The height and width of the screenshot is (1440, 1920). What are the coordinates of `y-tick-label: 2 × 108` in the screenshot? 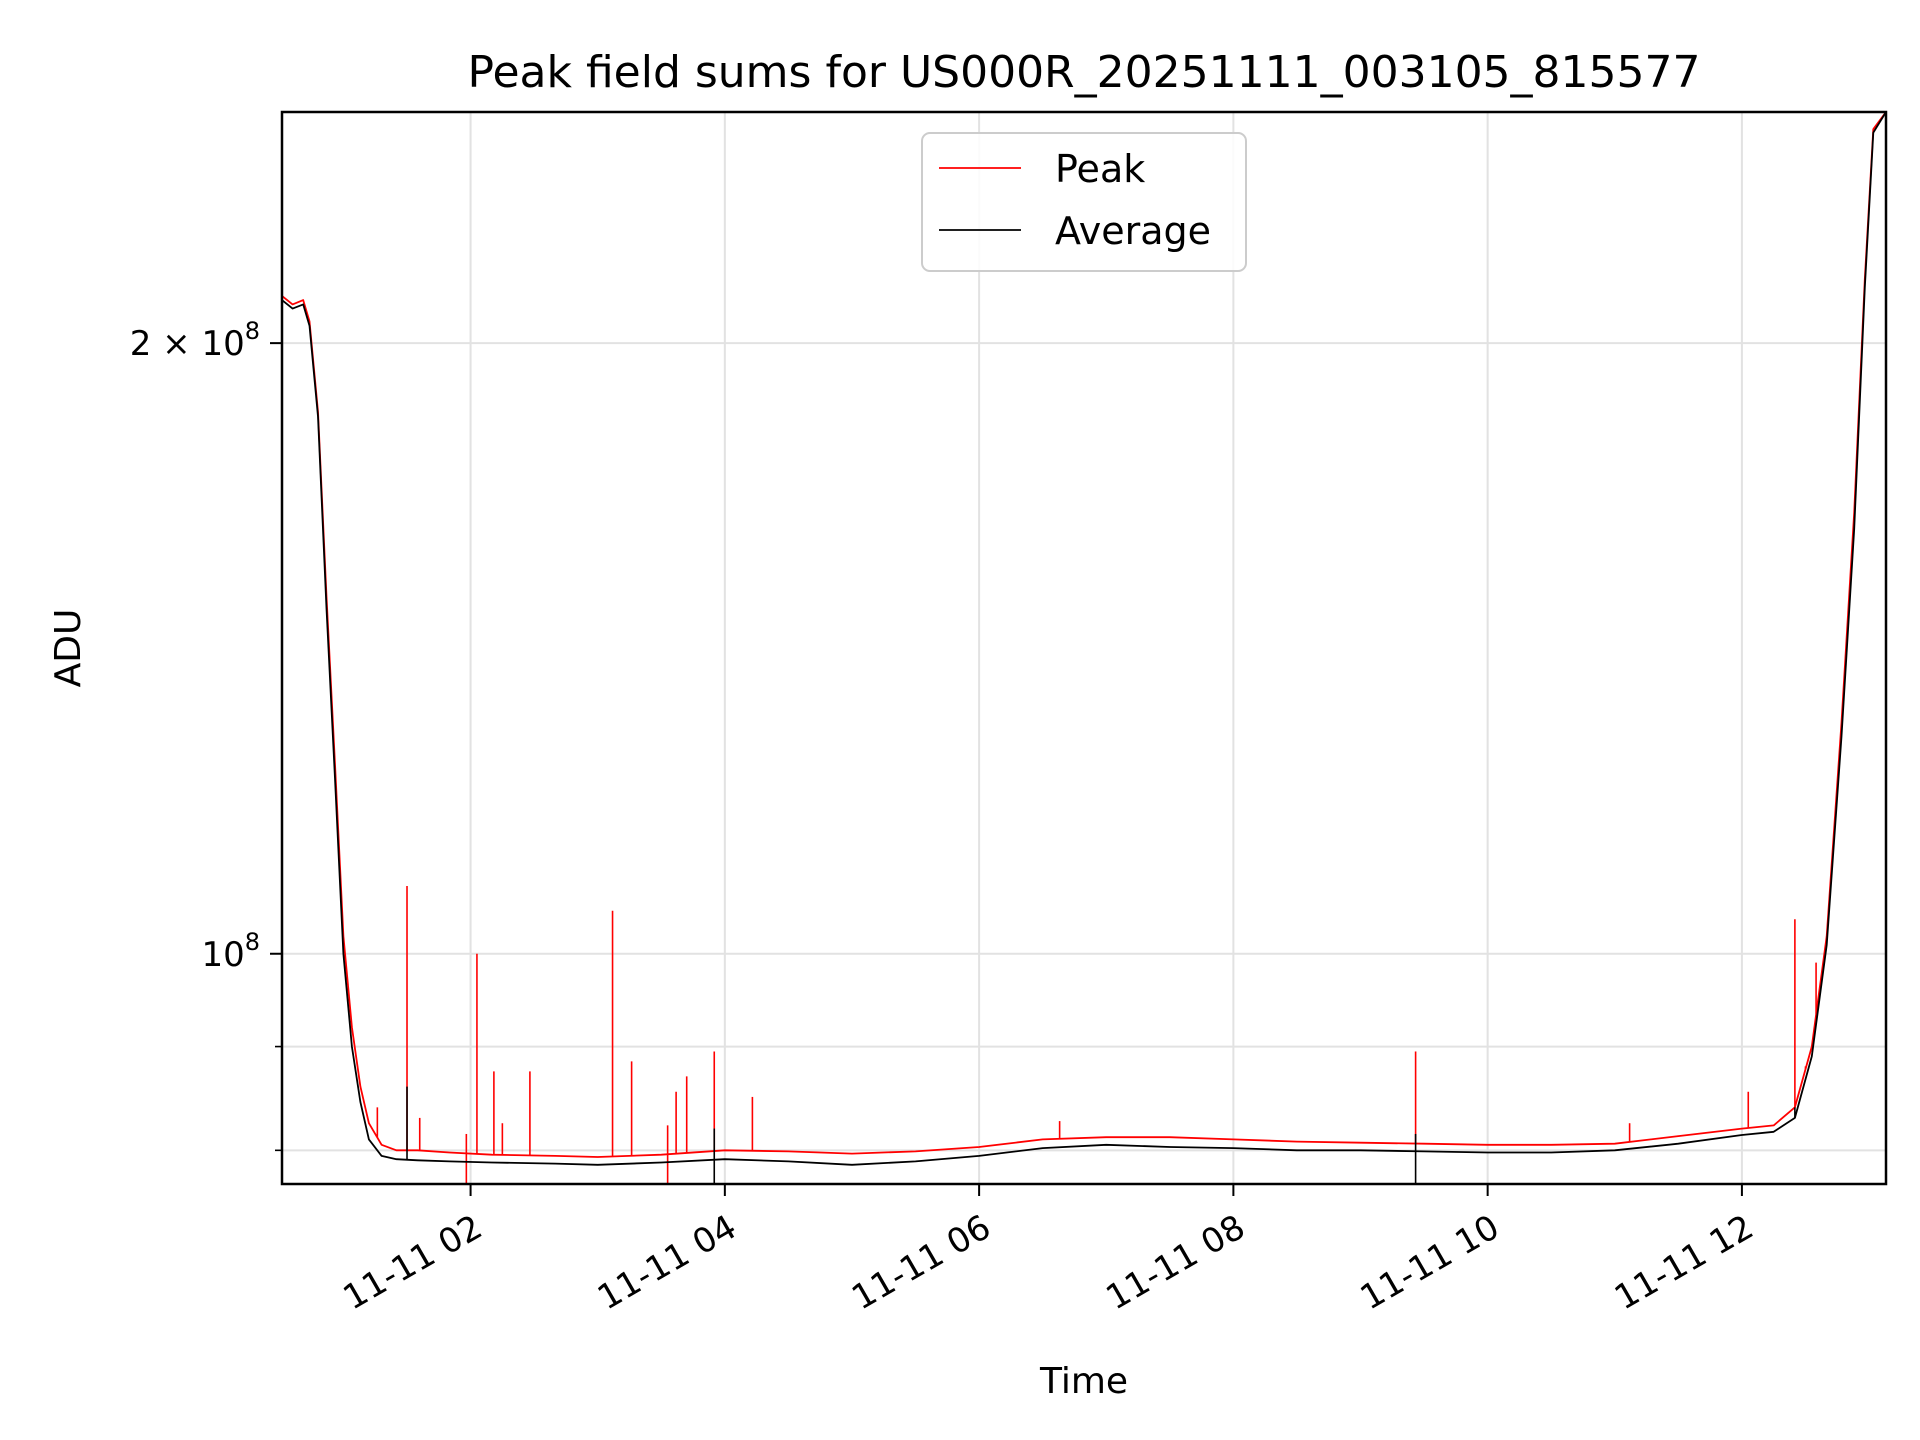 It's located at (195, 340).